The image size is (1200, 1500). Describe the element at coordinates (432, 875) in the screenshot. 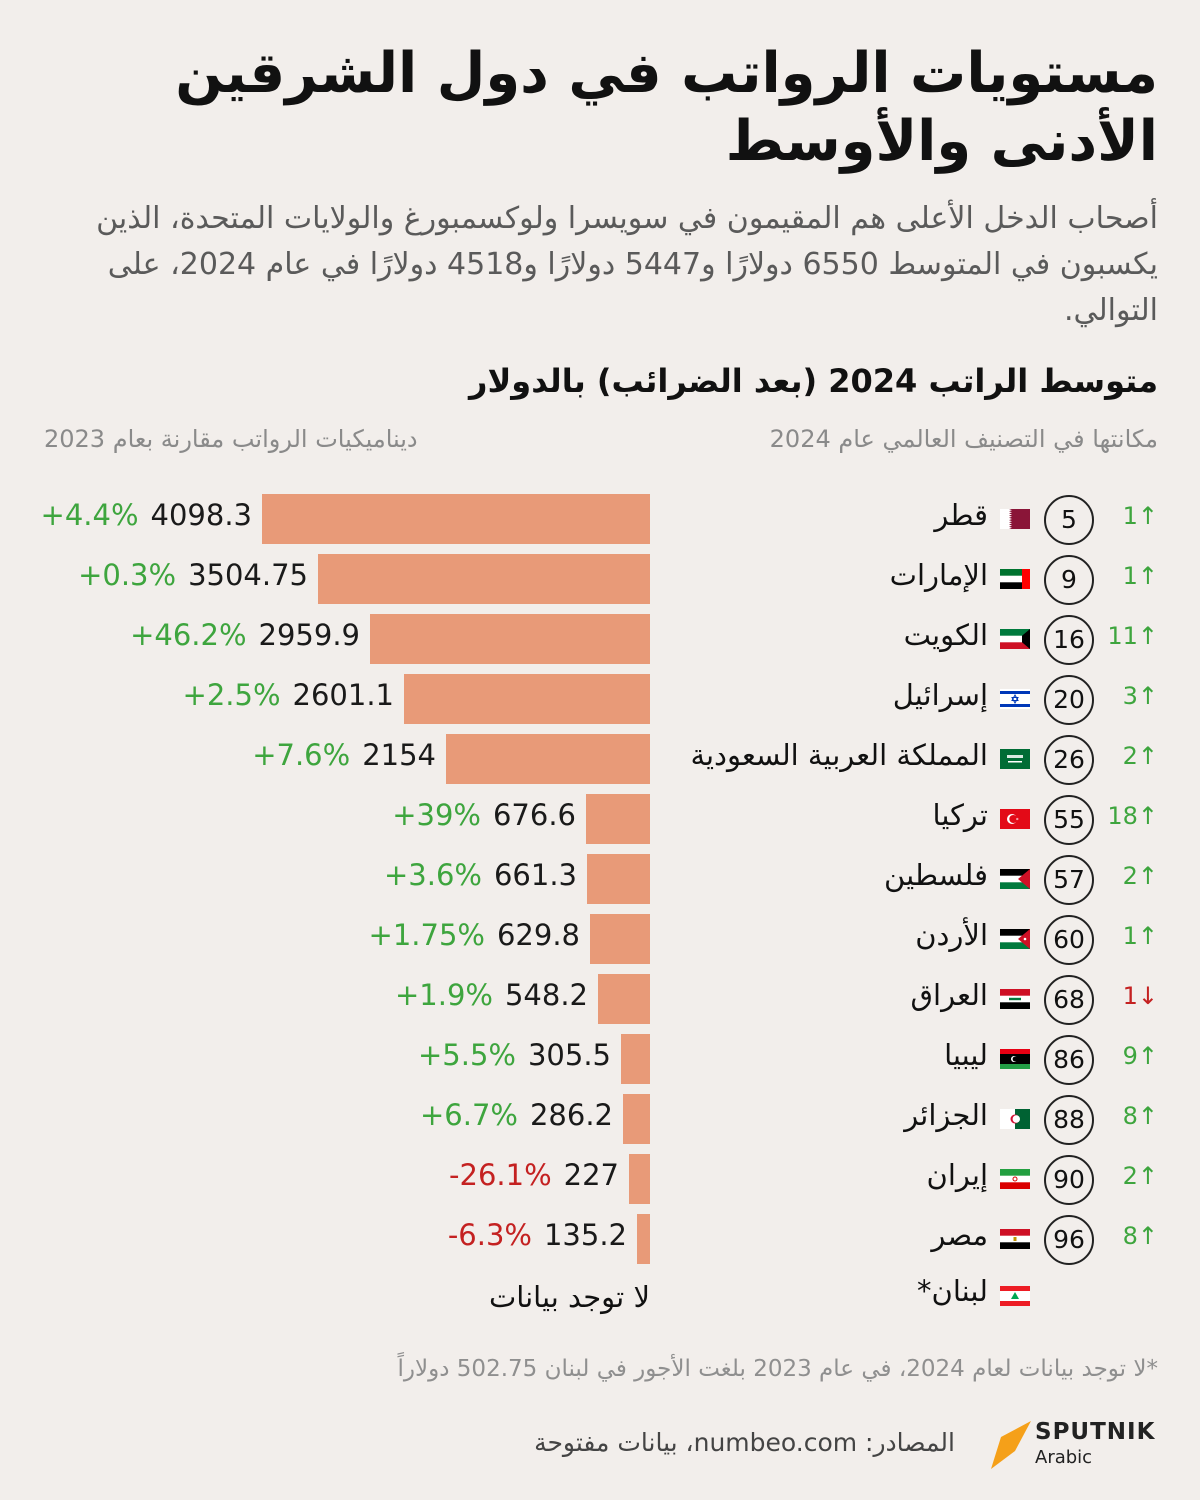

I see `change-label: +3.6%` at that location.